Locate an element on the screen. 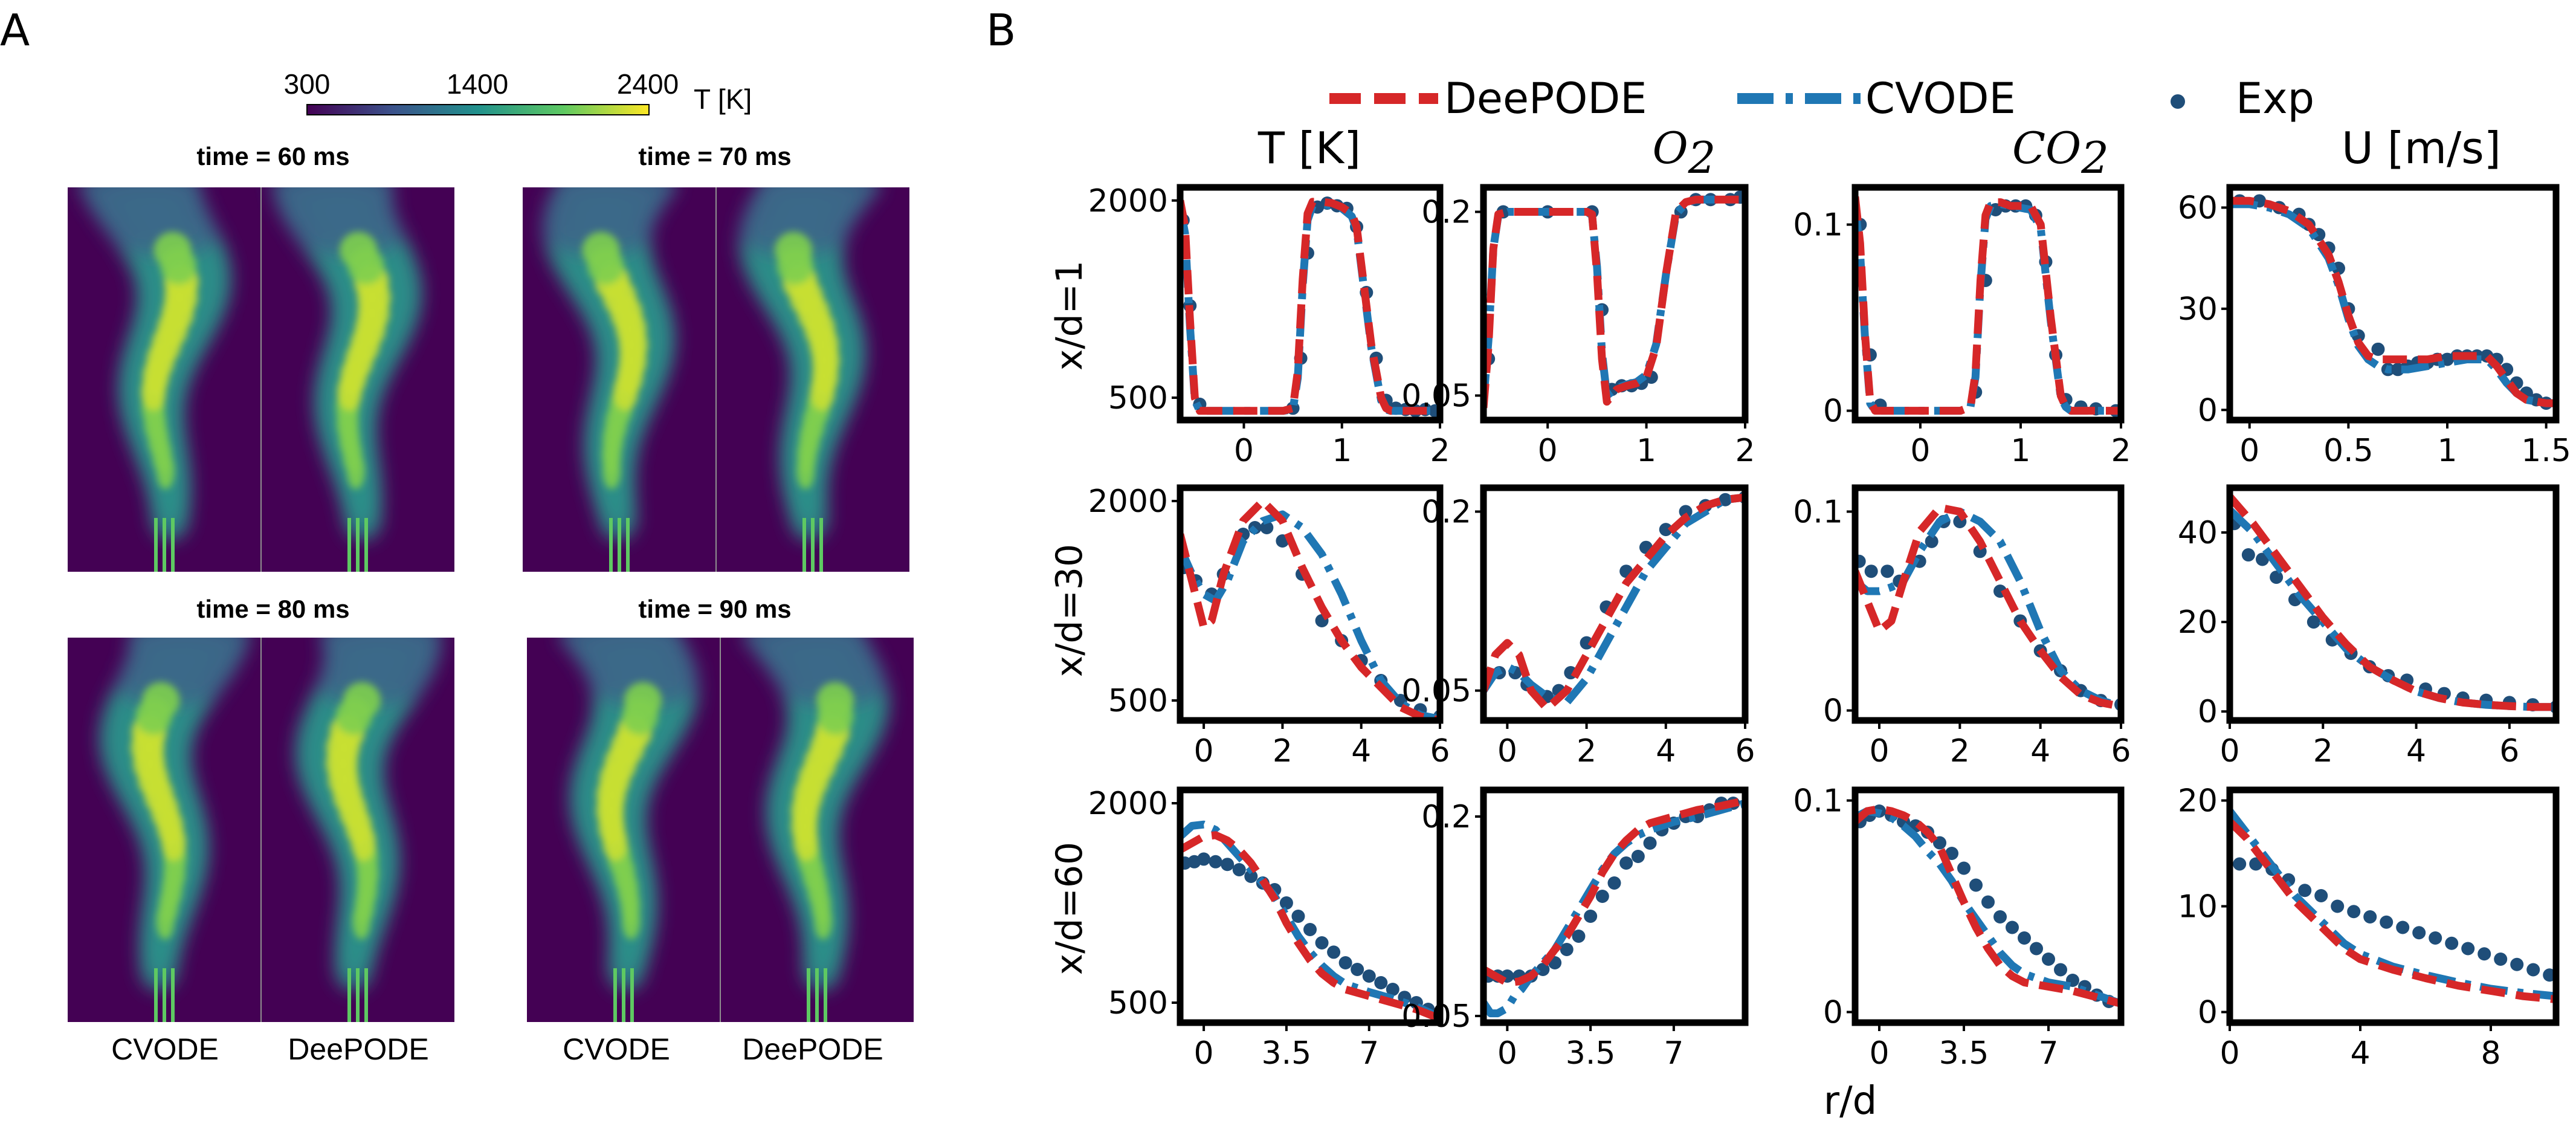  y-tick-label: 20 is located at coordinates (2198, 801).